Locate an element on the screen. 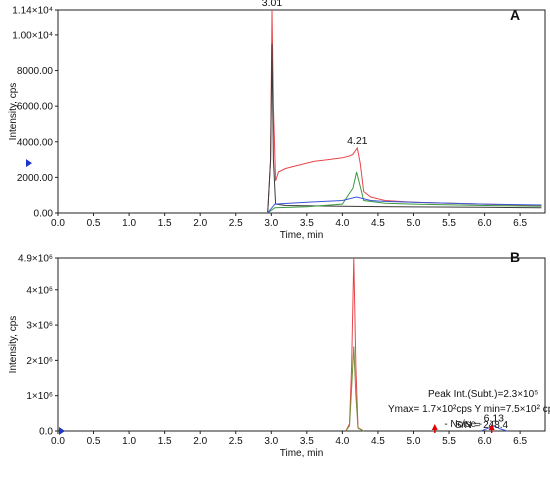  peak-label: 6.13 is located at coordinates (494, 419).